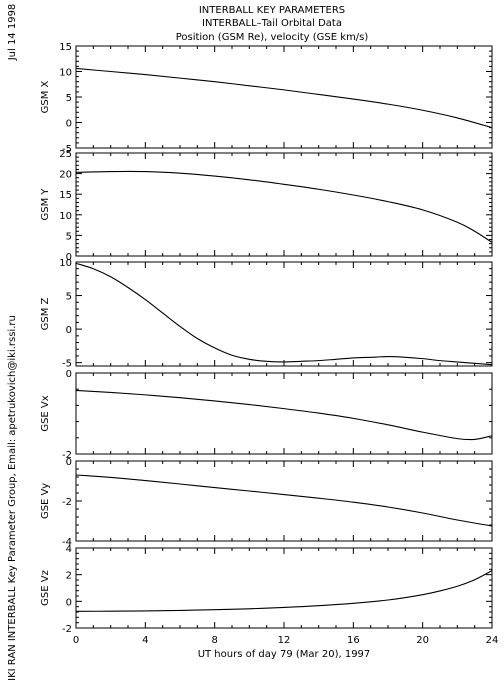  Describe the element at coordinates (353, 640) in the screenshot. I see `x-tick-label: 16` at that location.